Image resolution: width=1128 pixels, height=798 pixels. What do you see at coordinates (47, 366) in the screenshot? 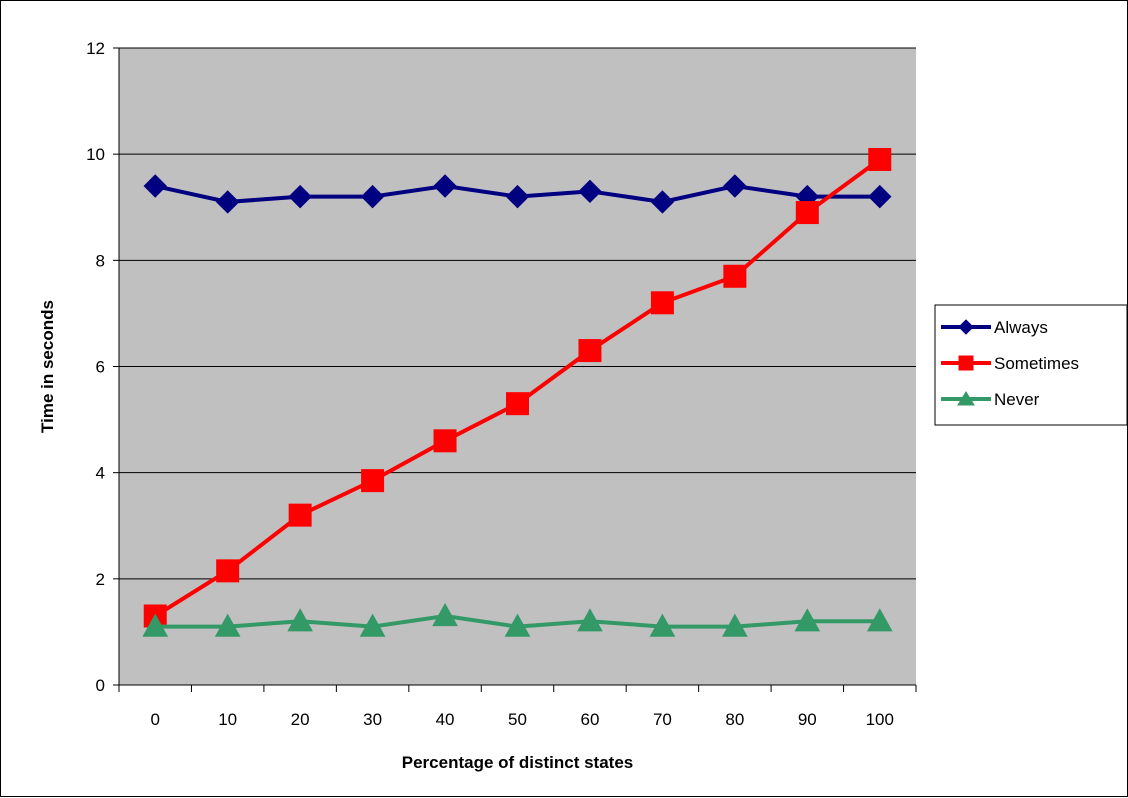
I see `y-axis-title: Time in seconds` at bounding box center [47, 366].